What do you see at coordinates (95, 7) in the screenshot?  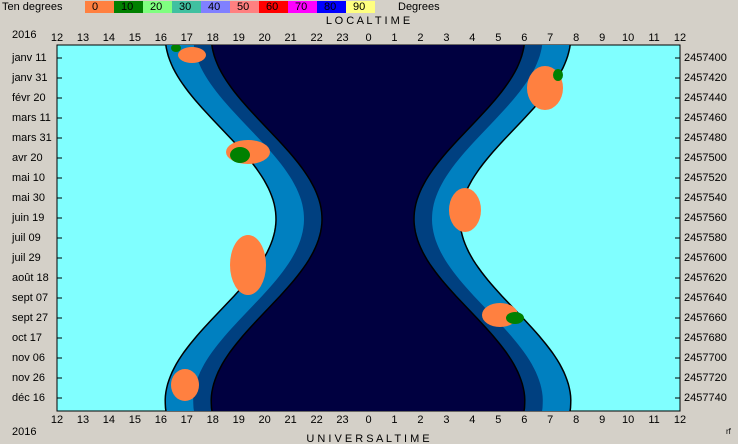 I see `legend-label: 0` at bounding box center [95, 7].